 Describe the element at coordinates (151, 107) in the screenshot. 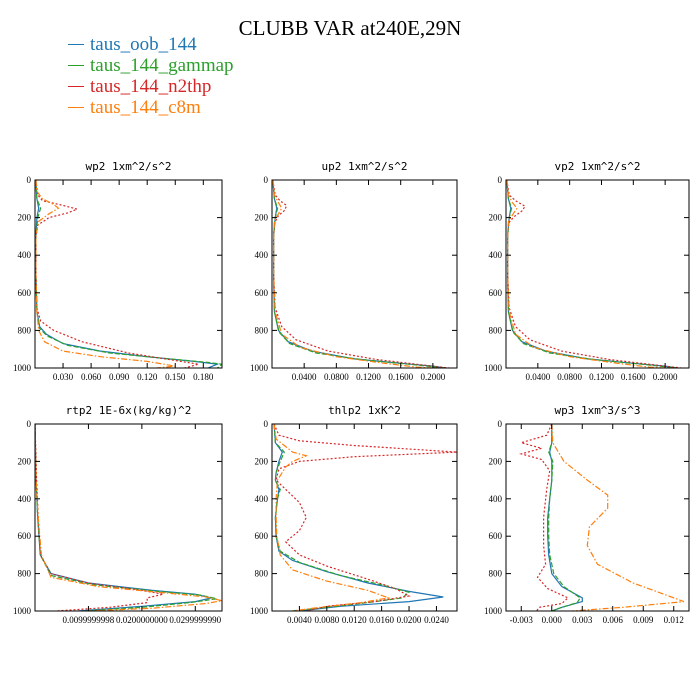

I see `legend-item-c8m: taus_144_c8m` at that location.